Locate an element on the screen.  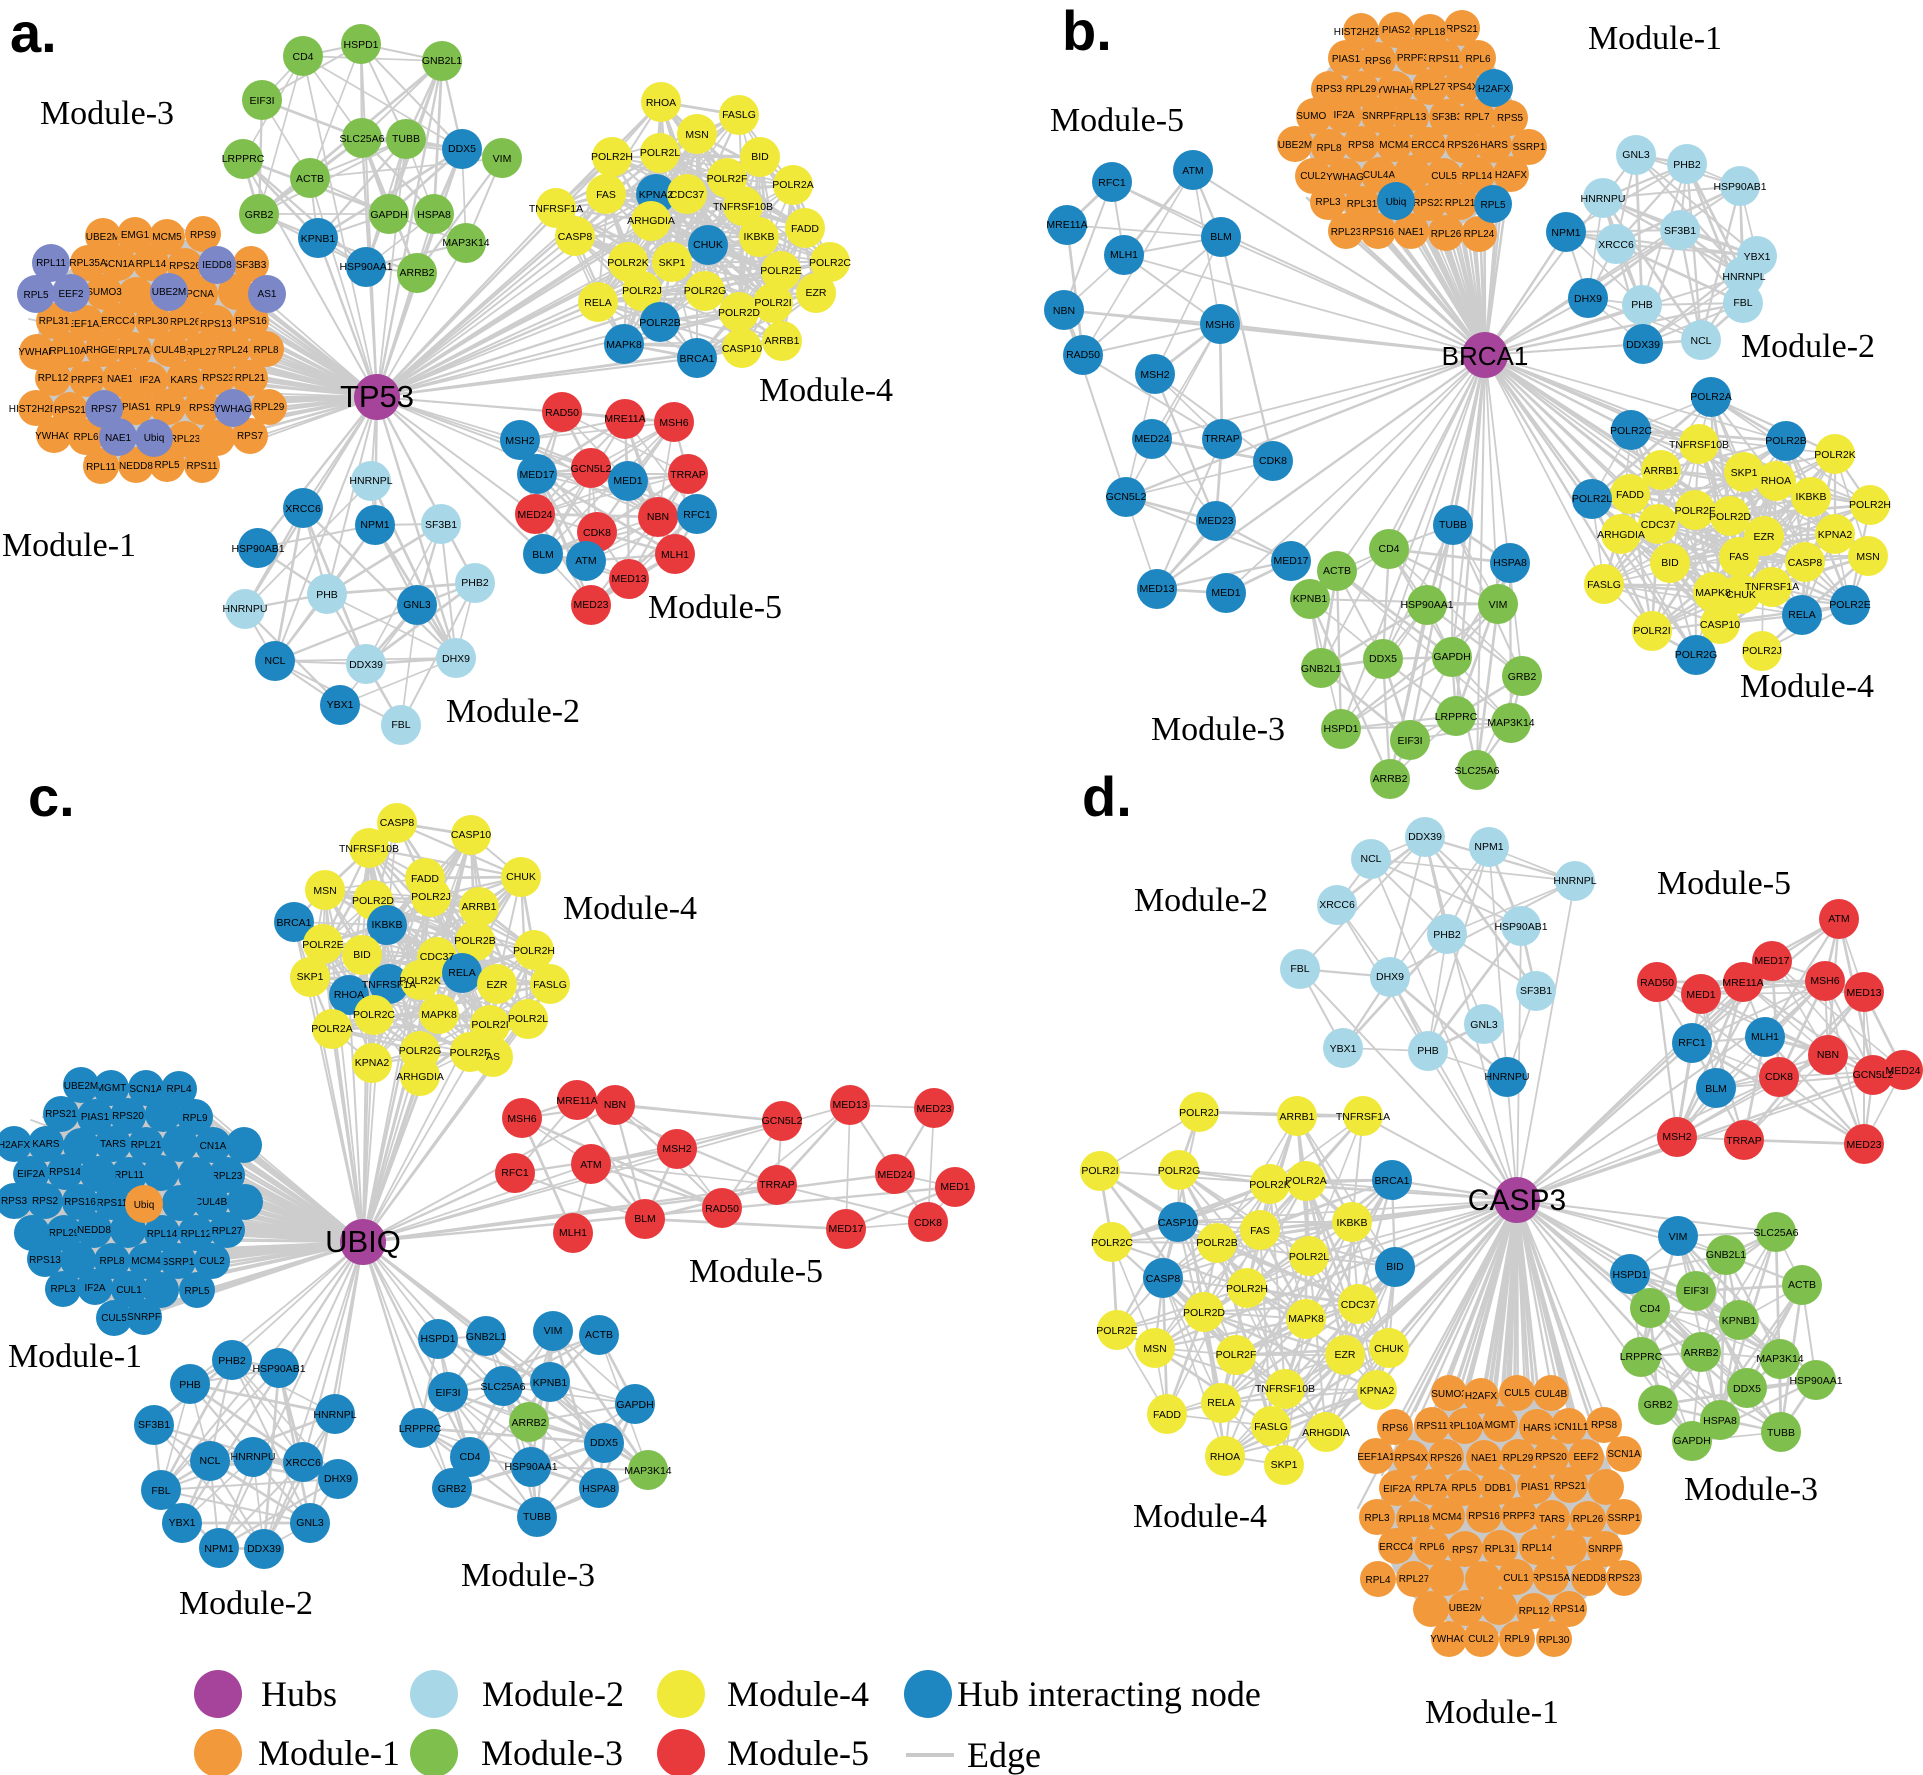
svg-text: MAP3K14 is located at coordinates (1510, 723).